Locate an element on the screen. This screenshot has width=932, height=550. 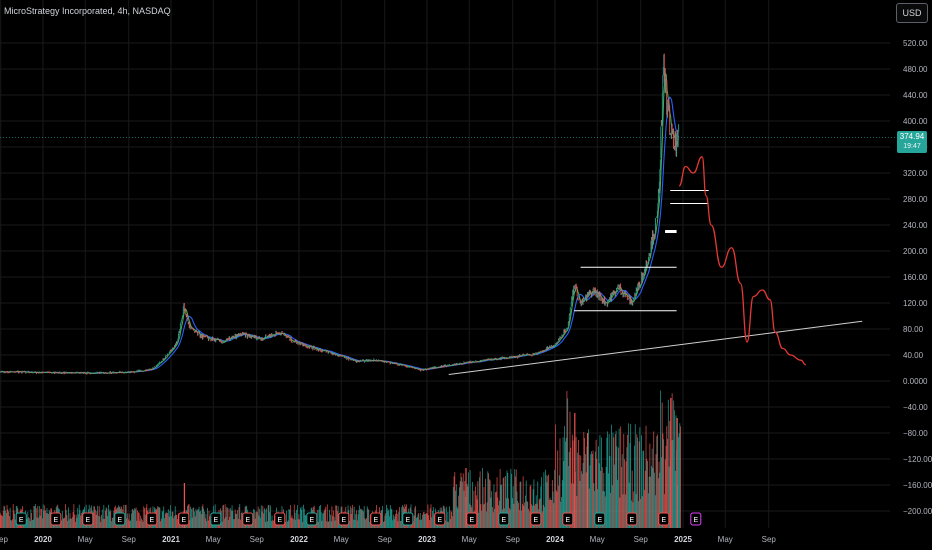
forecast-line is located at coordinates (742, 261).